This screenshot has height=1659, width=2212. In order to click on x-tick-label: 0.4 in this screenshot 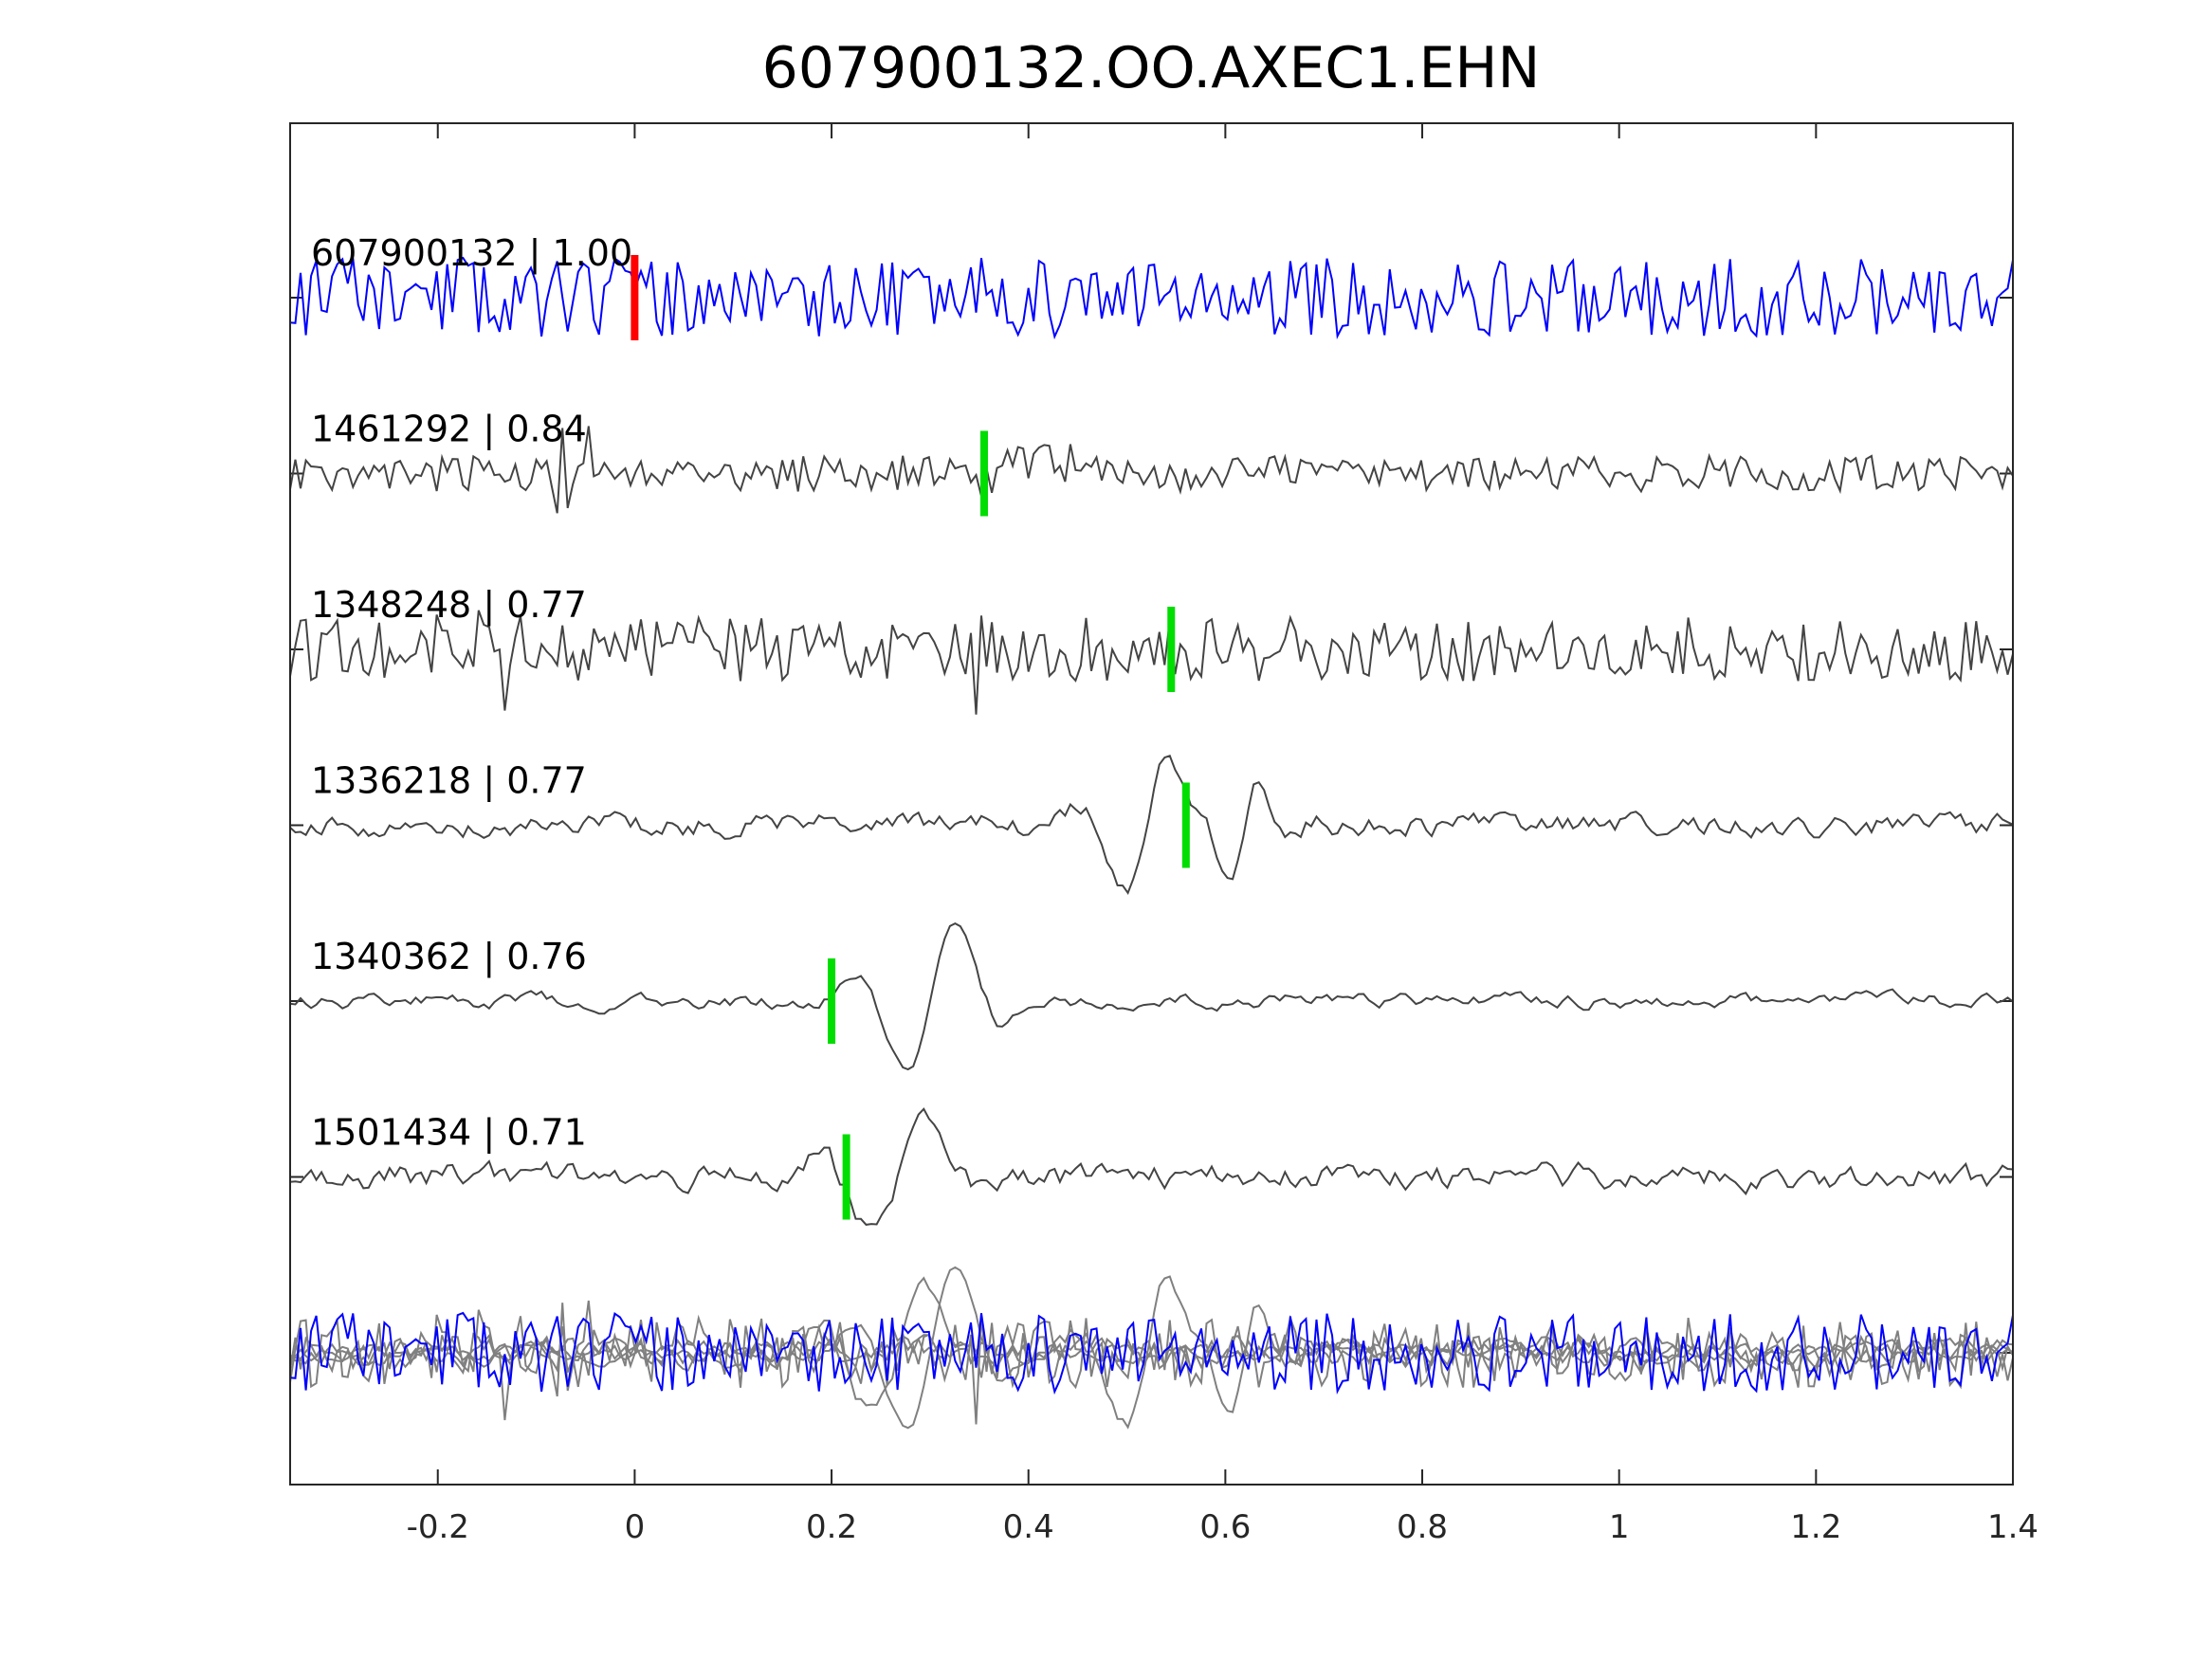, I will do `click(1028, 1527)`.